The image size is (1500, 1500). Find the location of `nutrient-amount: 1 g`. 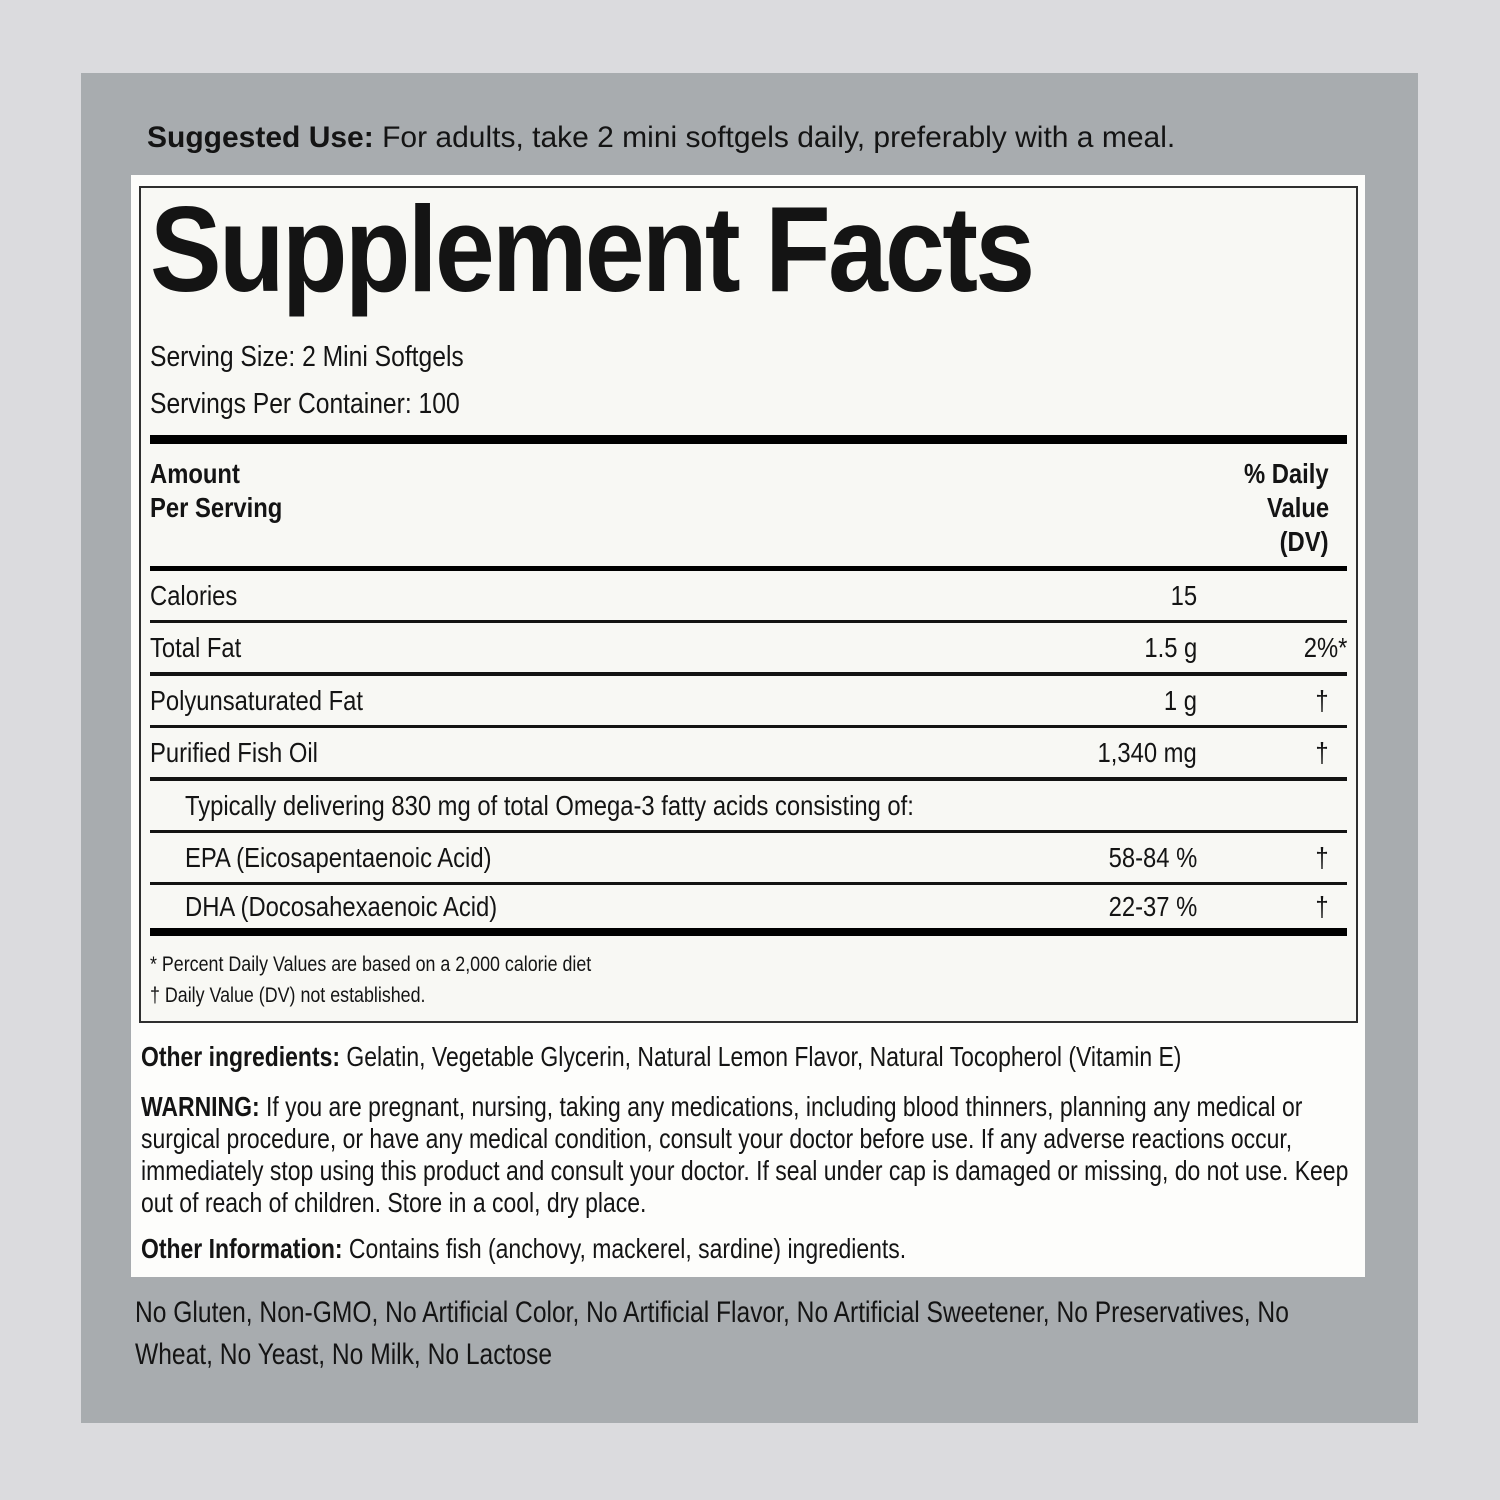

nutrient-amount: 1 g is located at coordinates (1180, 700).